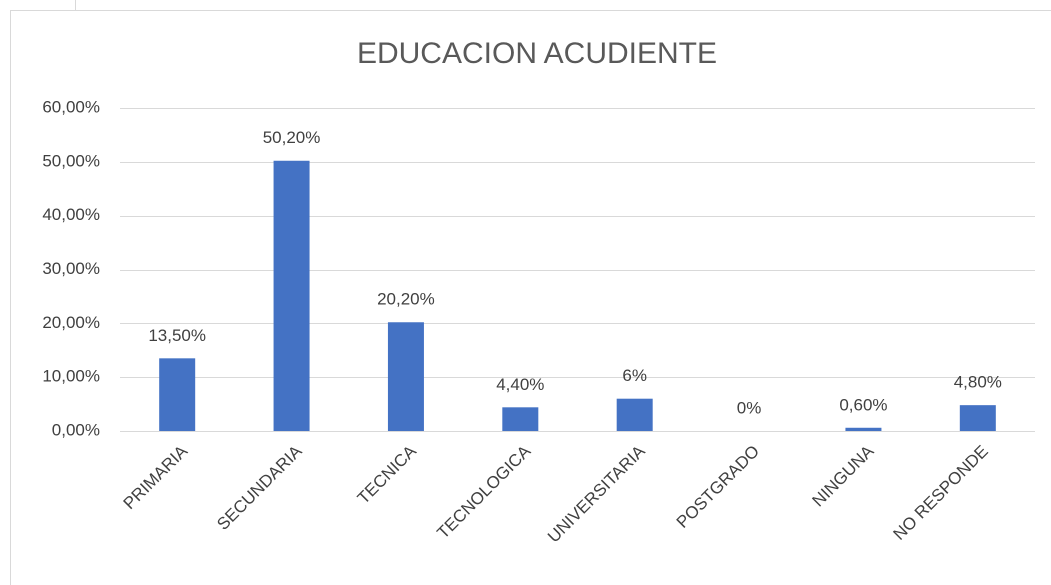 This screenshot has width=1051, height=585. What do you see at coordinates (177, 335) in the screenshot?
I see `data-label: 13,50%` at bounding box center [177, 335].